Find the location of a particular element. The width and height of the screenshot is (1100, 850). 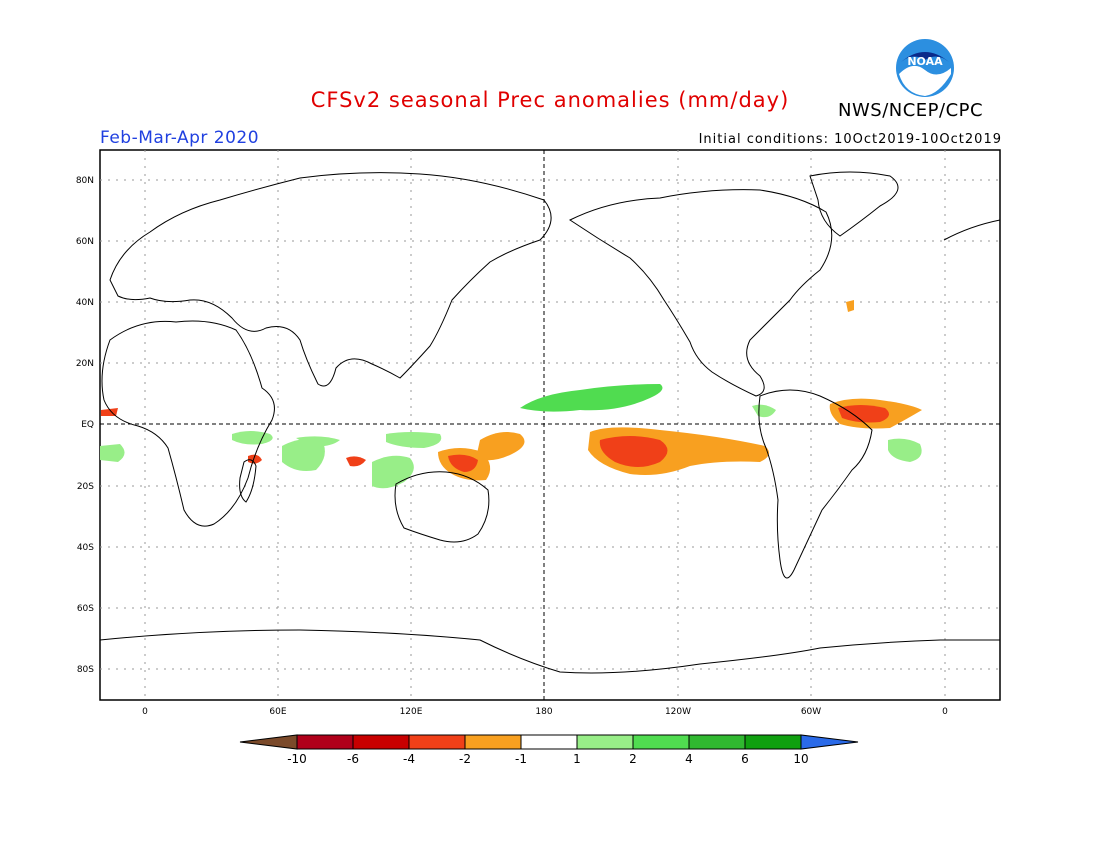

initial-conditions-label: Initial conditions: 10Oct2019-10Oct2019 is located at coordinates (850, 139).